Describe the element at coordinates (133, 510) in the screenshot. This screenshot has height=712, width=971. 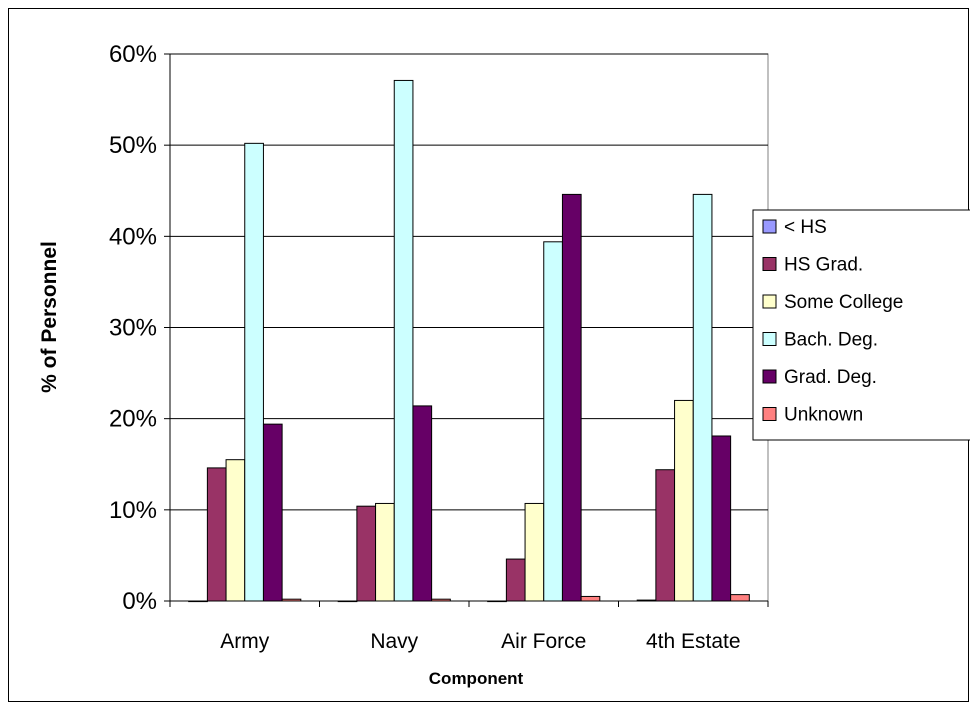
I see `y-tick-label: 10%` at that location.